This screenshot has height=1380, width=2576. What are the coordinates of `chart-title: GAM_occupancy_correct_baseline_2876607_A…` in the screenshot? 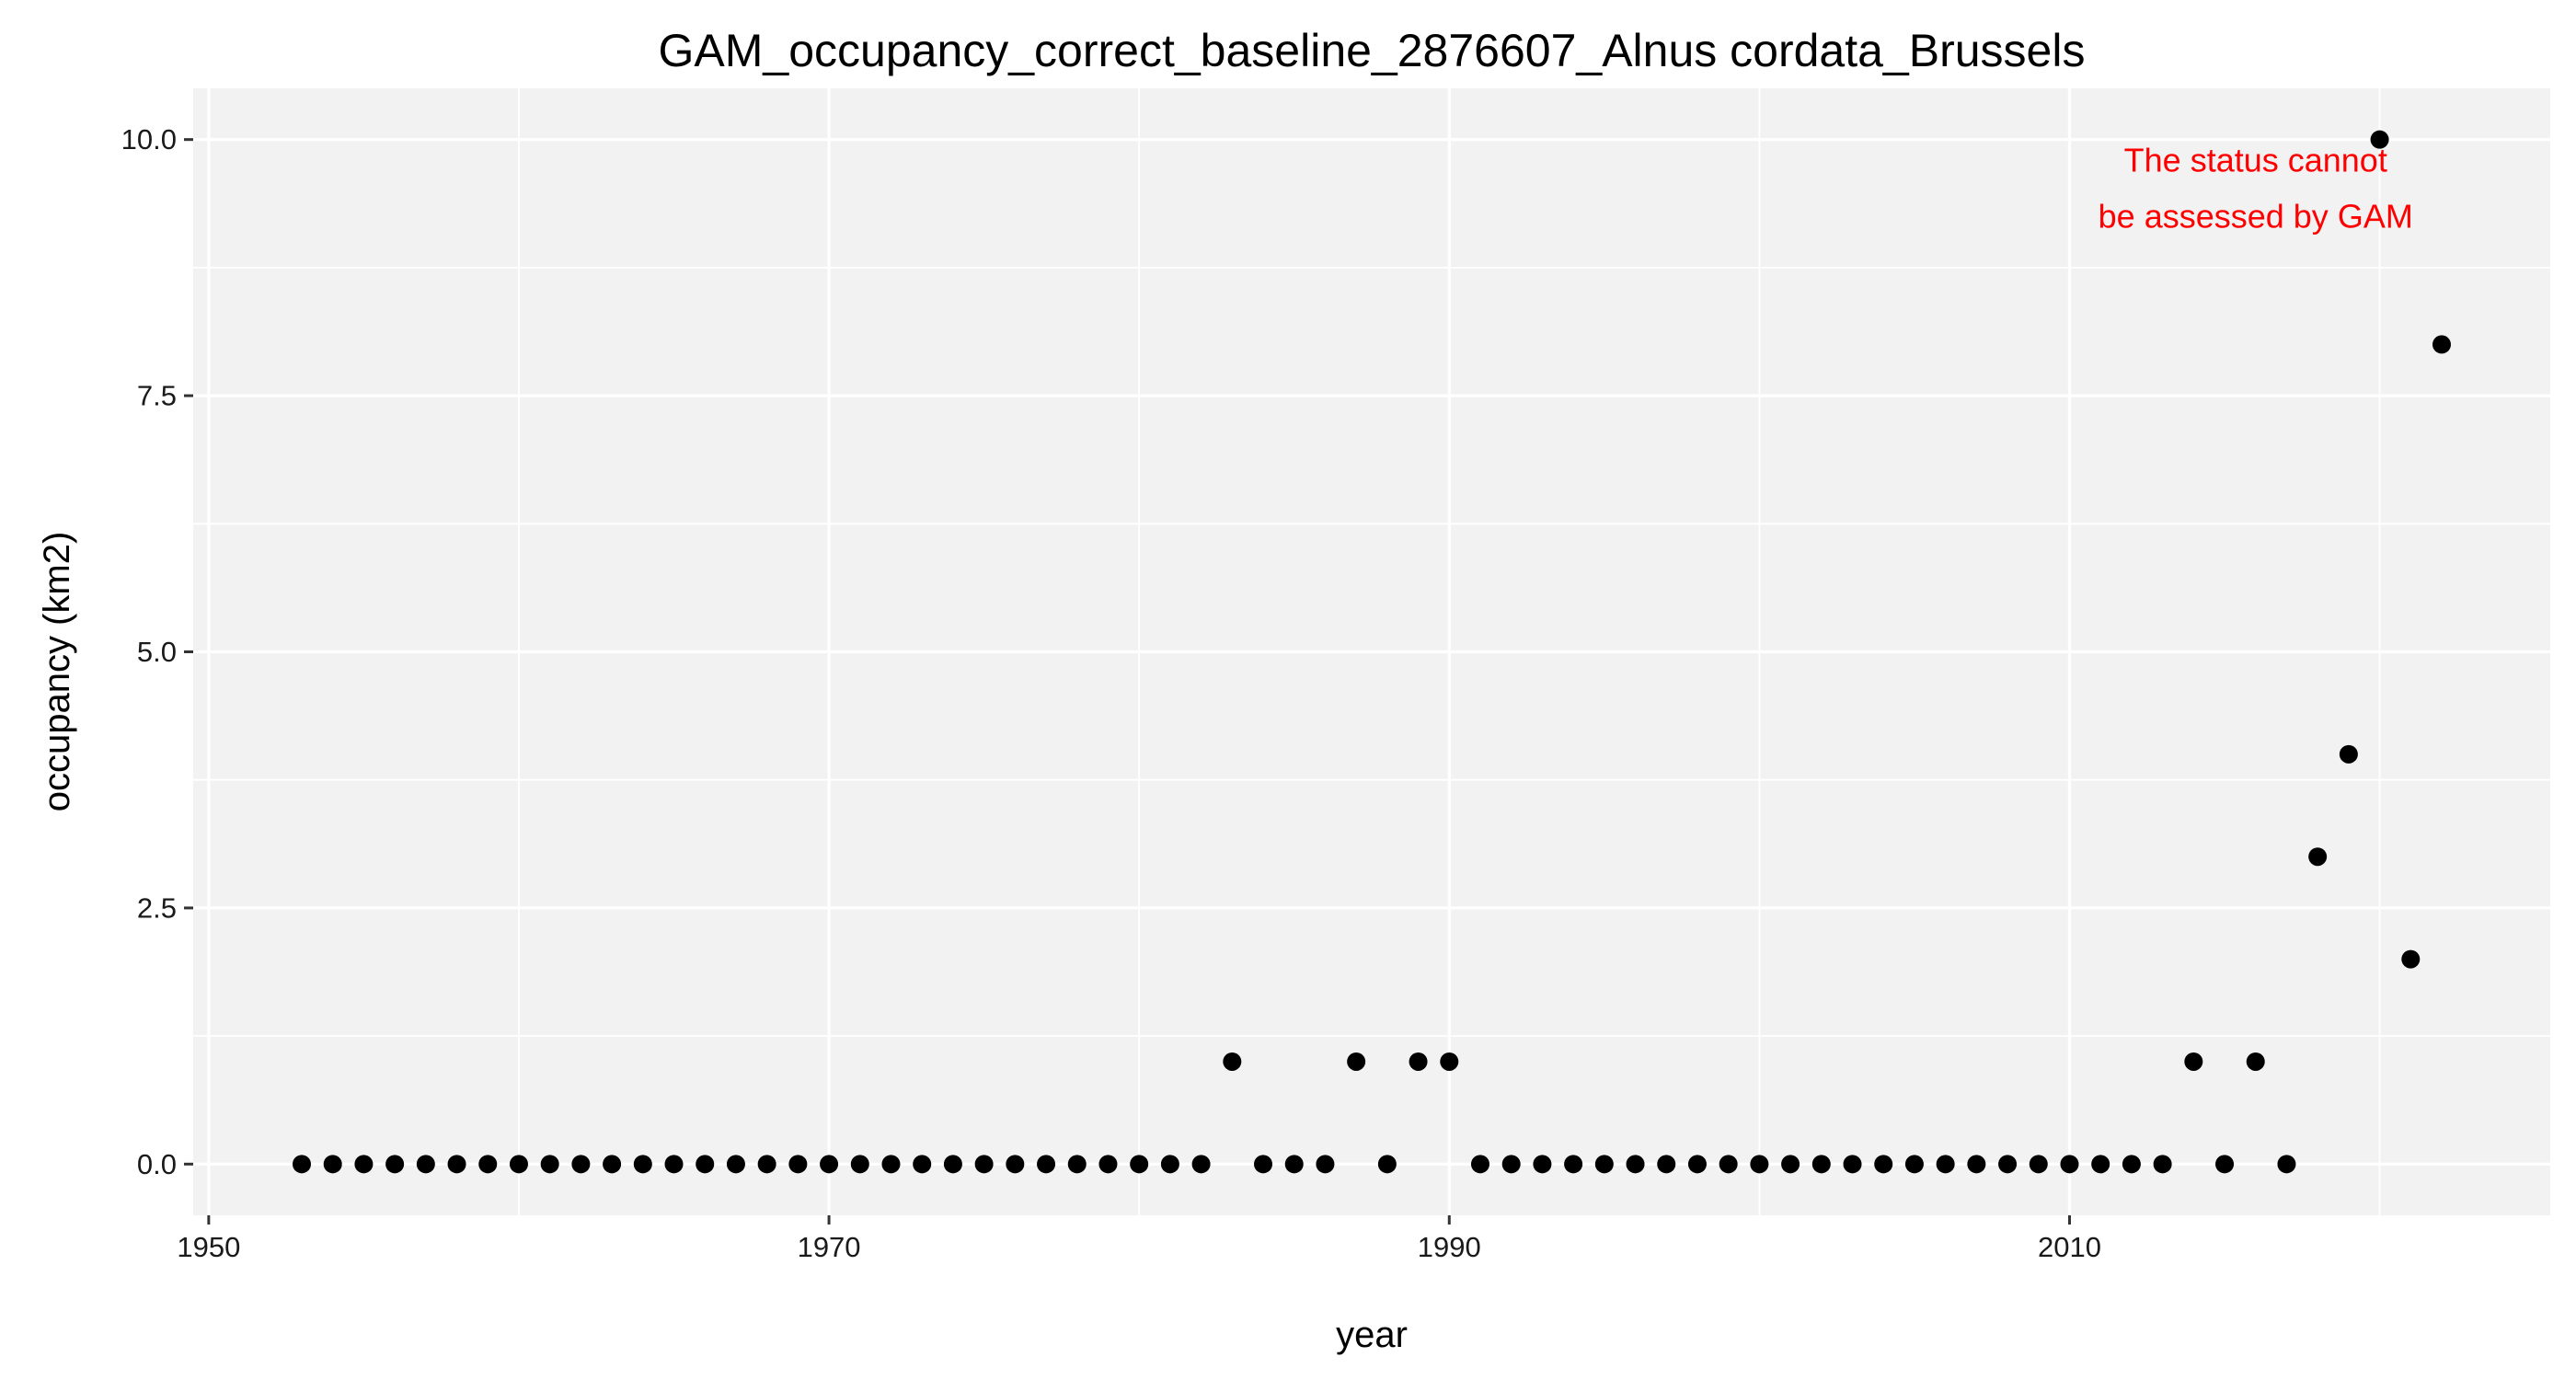 It's located at (1372, 50).